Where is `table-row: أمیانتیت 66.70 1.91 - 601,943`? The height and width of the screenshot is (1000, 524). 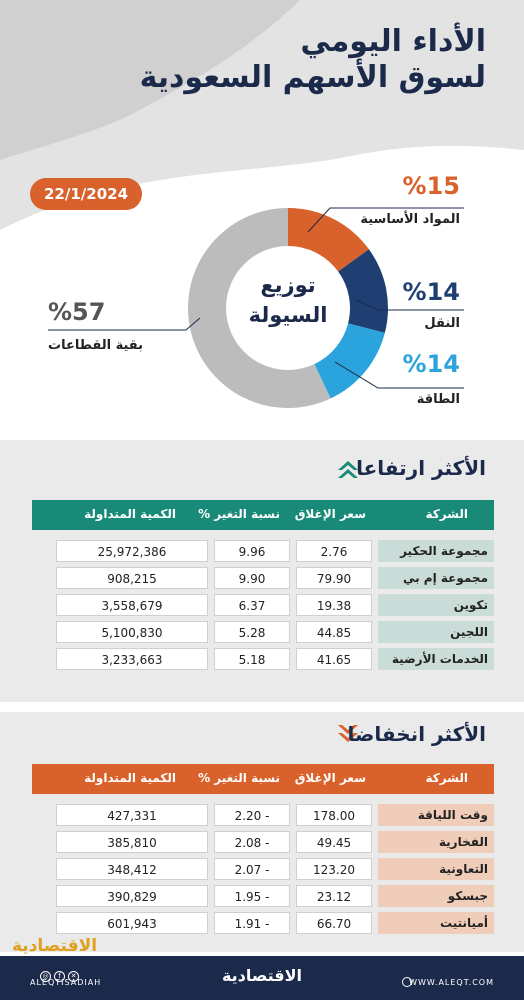
table-row: أمیانتیت 66.70 1.91 - 601,943 is located at coordinates (263, 923).